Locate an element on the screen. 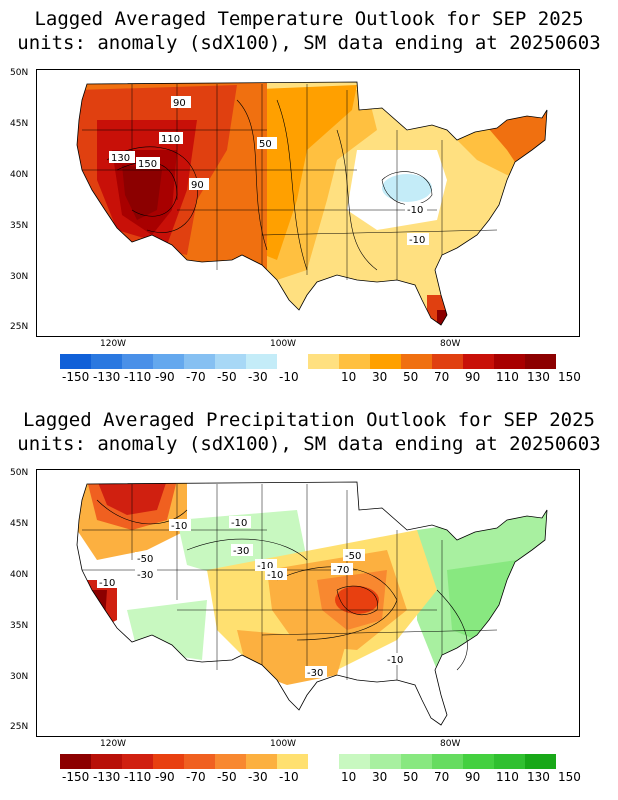 Image resolution: width=618 pixels, height=800 pixels. temp-contour-label: 110 is located at coordinates (170, 139).